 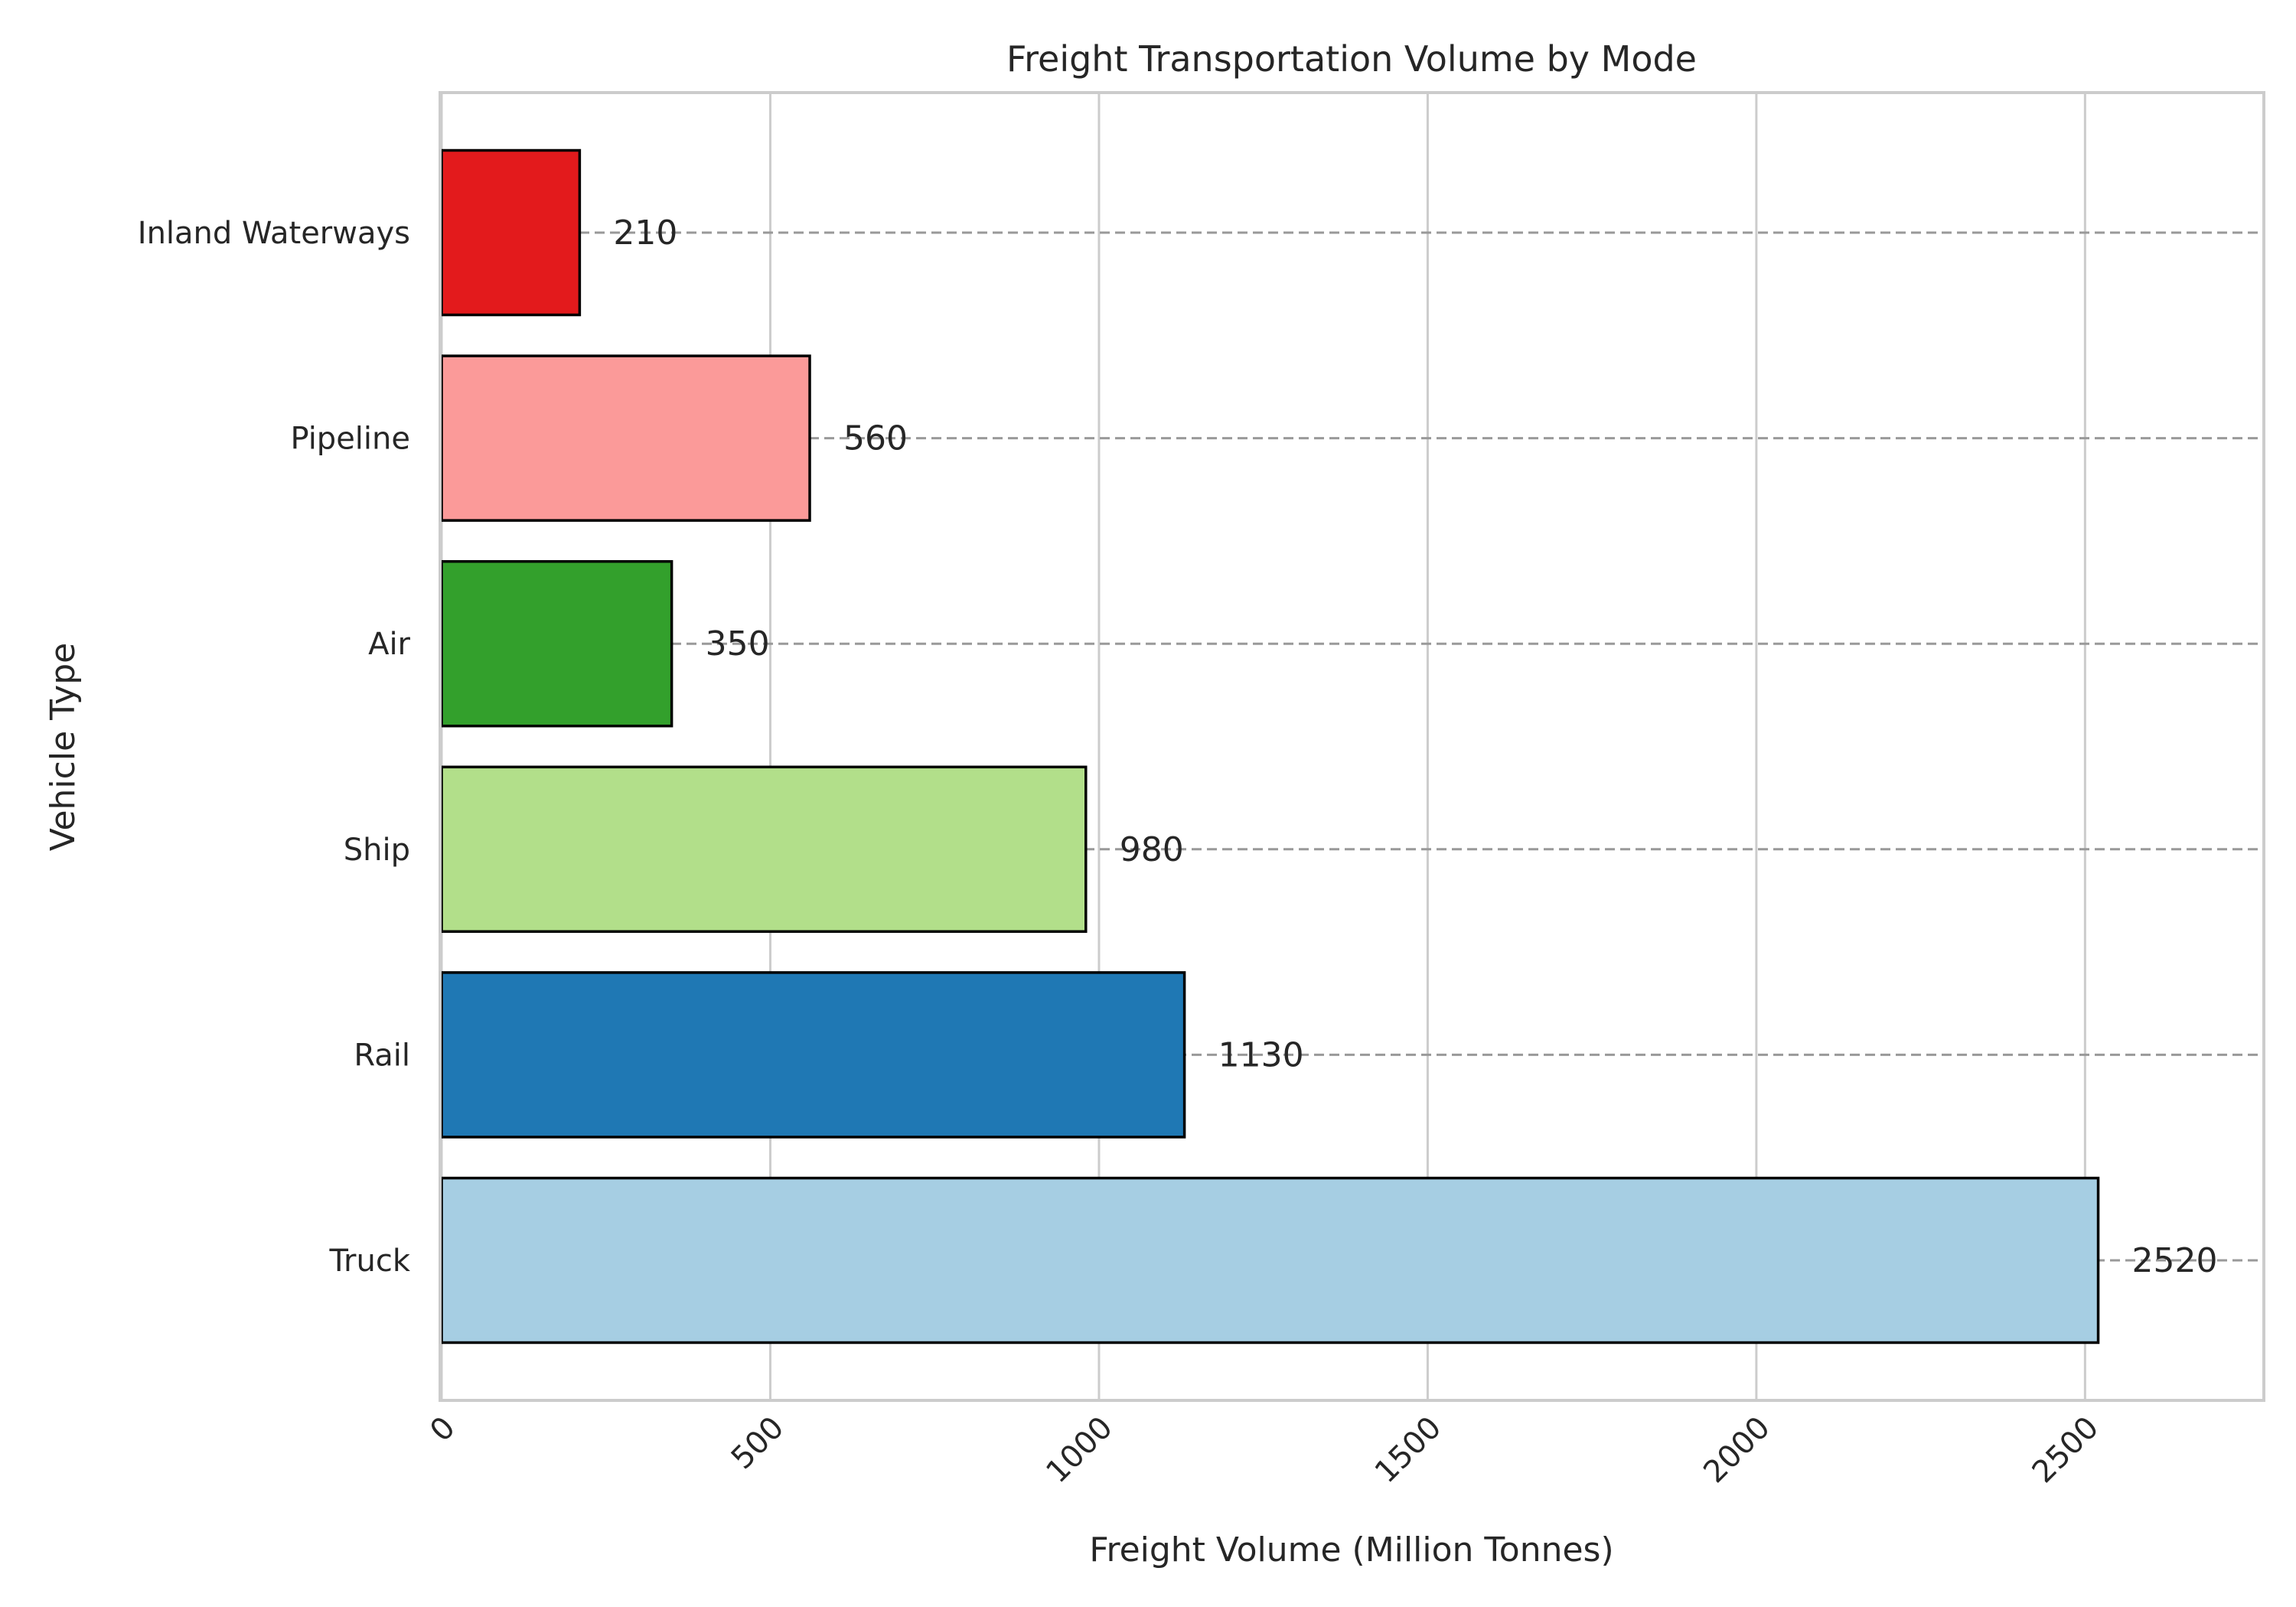 I want to click on y-axis-title: Vehicle Type, so click(x=63, y=747).